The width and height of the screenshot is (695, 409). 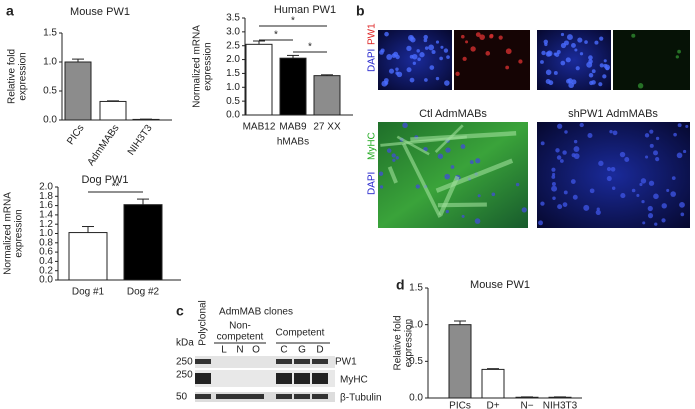 I want to click on y-tick-label: 2.5, so click(x=233, y=45).